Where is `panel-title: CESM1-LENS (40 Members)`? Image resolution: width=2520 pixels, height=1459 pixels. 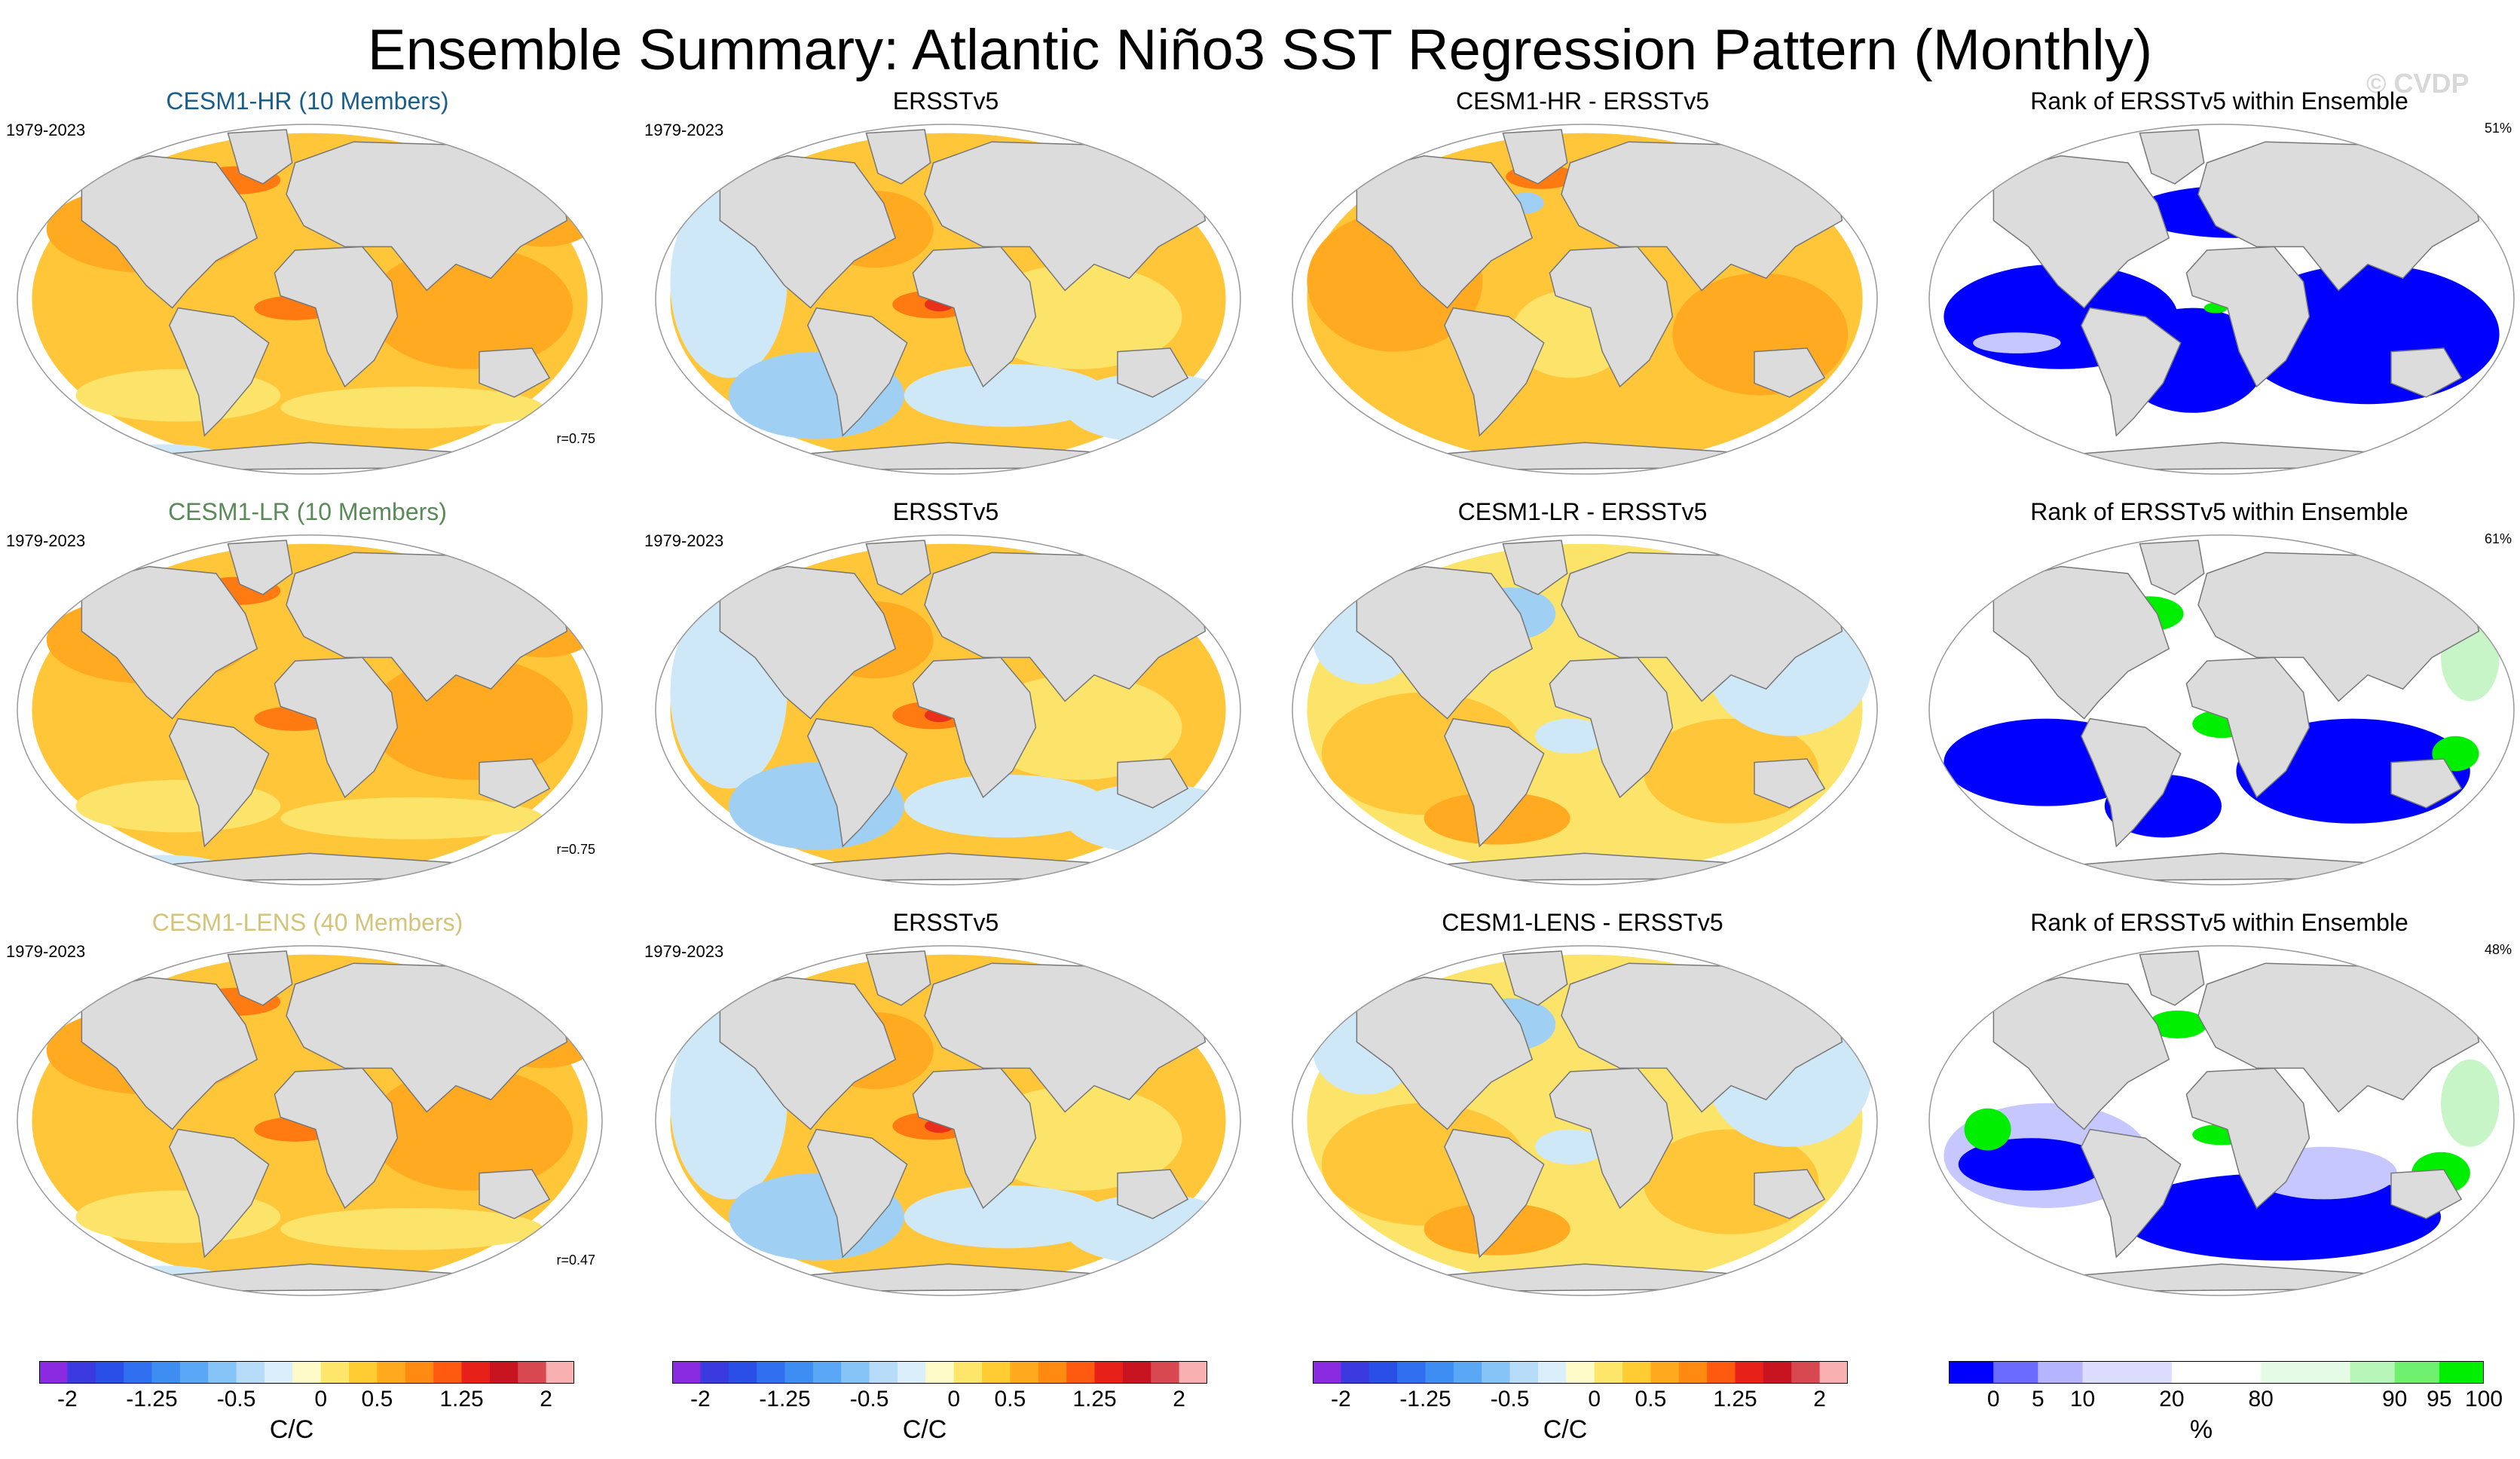 panel-title: CESM1-LENS (40 Members) is located at coordinates (307, 923).